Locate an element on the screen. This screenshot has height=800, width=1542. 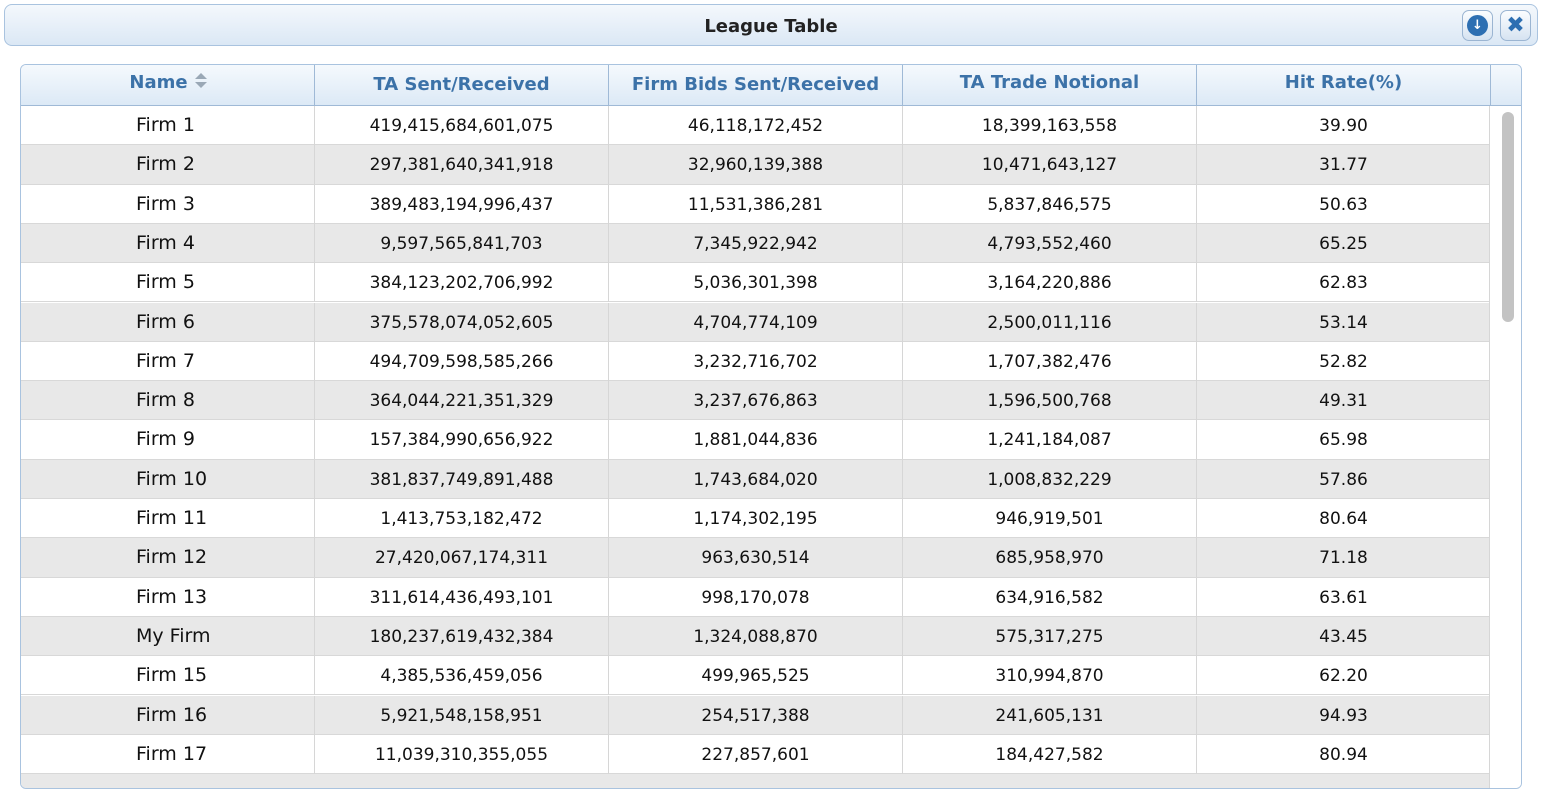
cell-hit-rate: 94.93 is located at coordinates (1343, 715).